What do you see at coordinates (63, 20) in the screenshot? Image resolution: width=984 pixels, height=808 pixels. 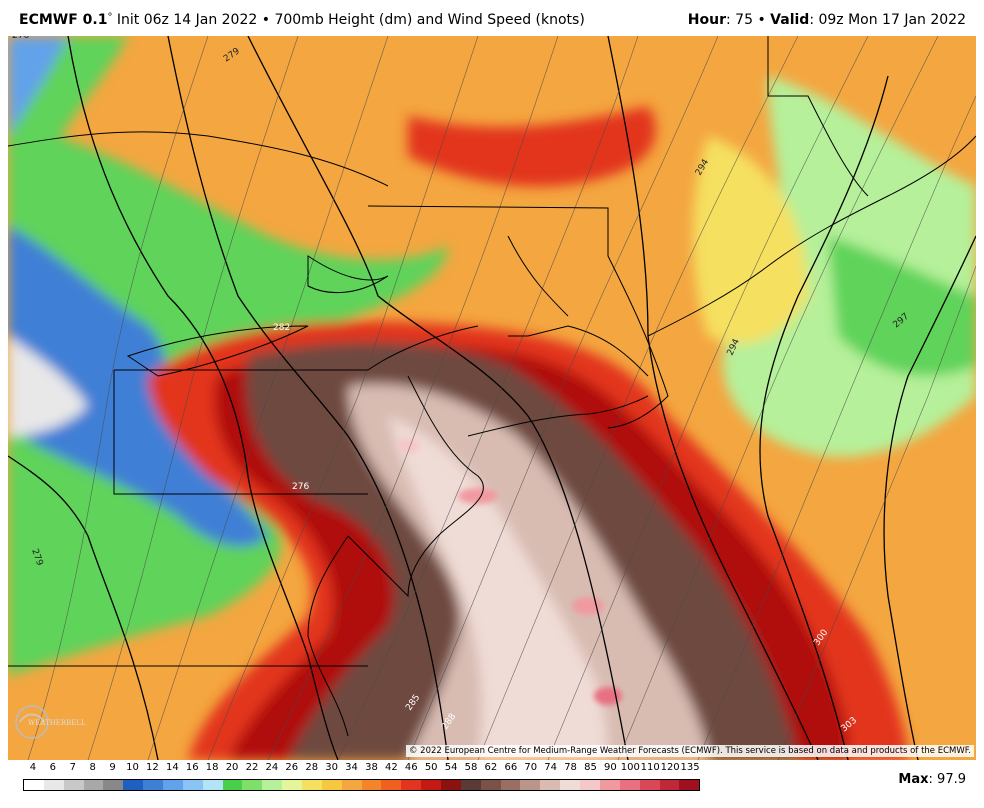 I see `model-name: ECMWF 0.1` at bounding box center [63, 20].